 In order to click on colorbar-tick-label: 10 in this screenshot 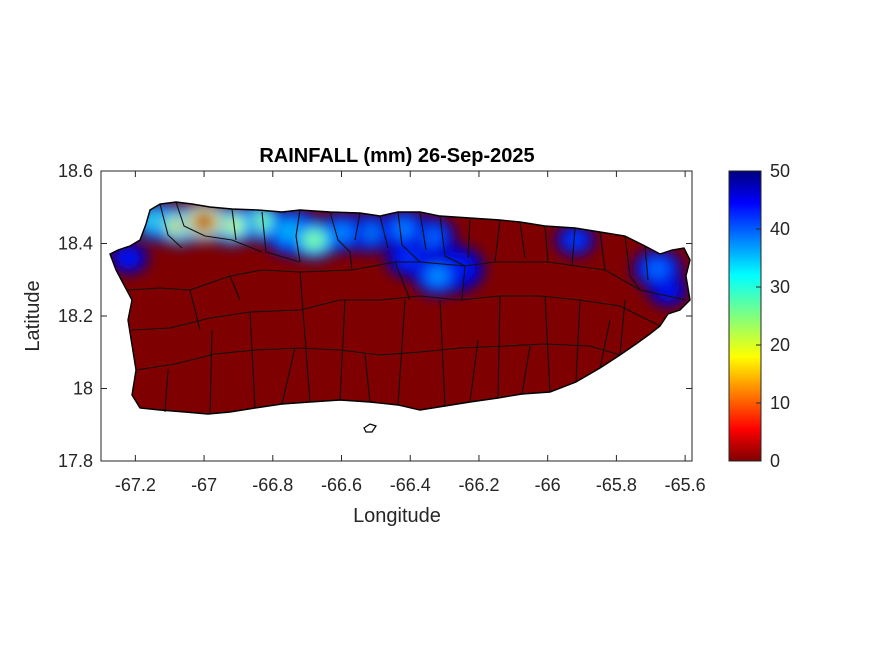, I will do `click(780, 403)`.